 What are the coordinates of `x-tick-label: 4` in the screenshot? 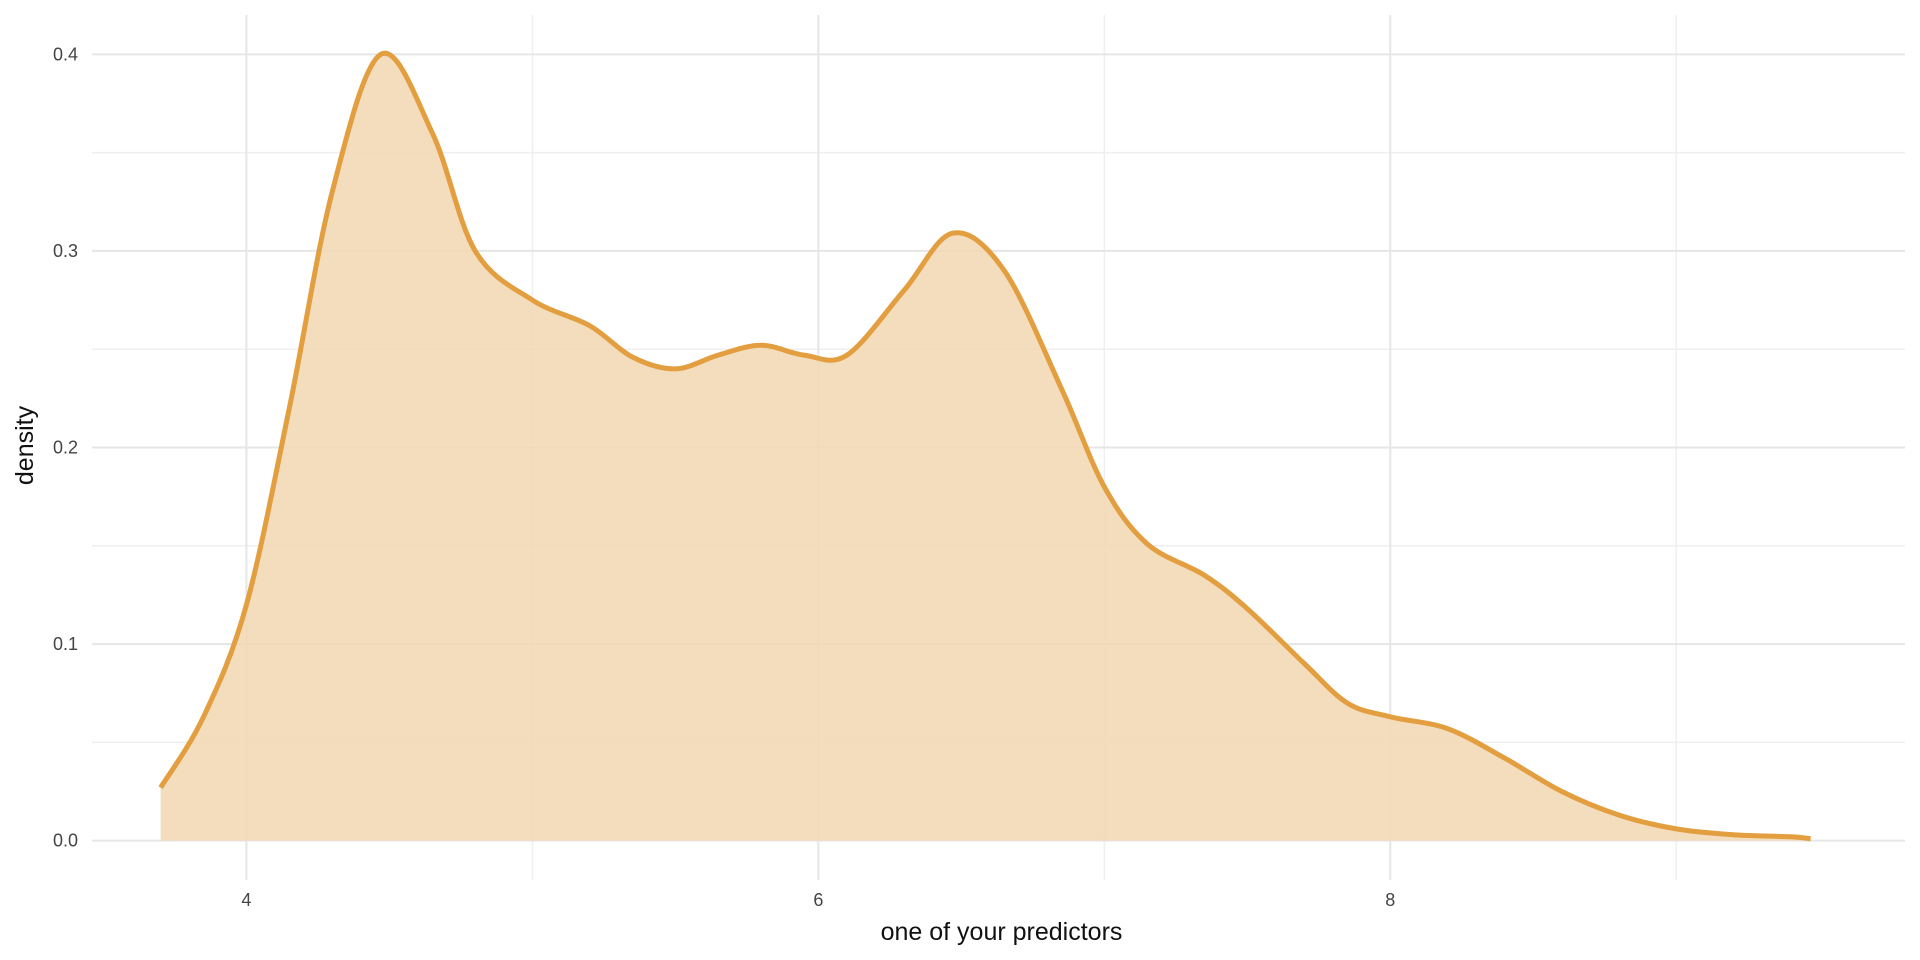 It's located at (246, 900).